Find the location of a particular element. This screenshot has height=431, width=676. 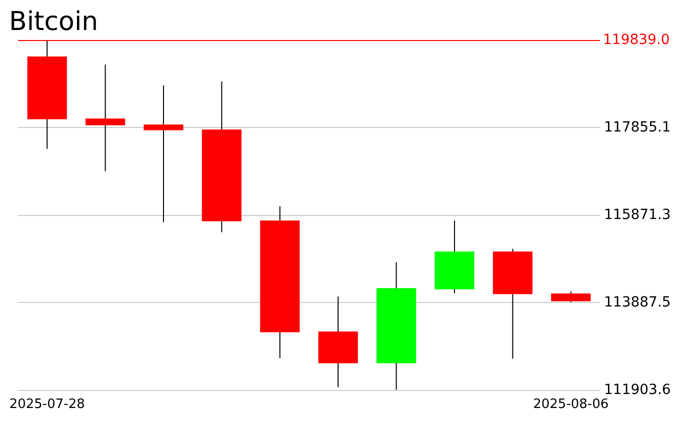

x-tick-label: 2025-07-28 is located at coordinates (47, 404).